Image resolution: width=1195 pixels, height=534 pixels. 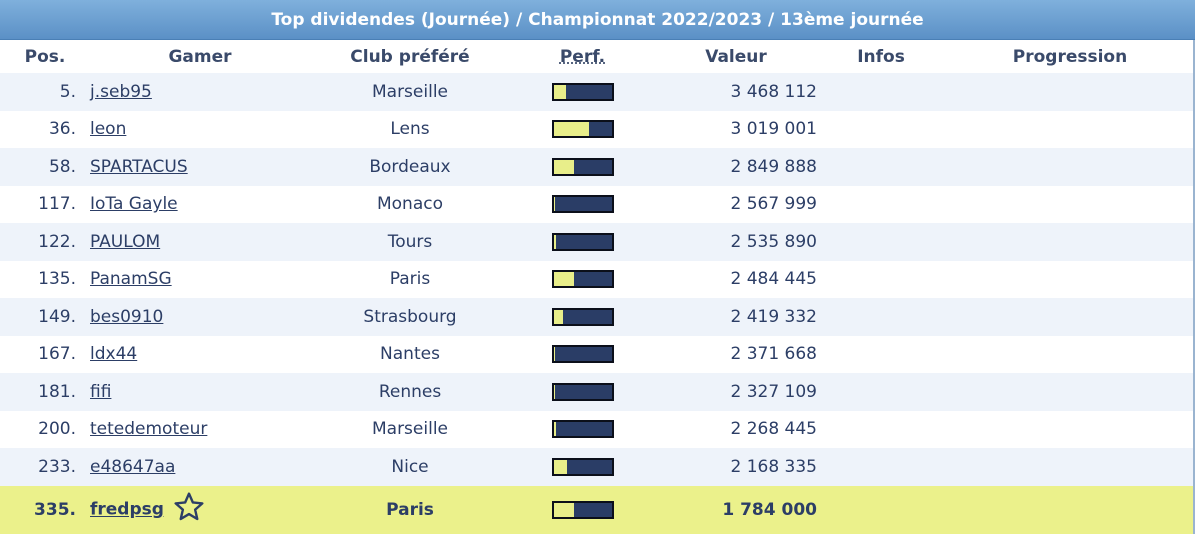 I want to click on gamer-cell: leon, so click(x=200, y=129).